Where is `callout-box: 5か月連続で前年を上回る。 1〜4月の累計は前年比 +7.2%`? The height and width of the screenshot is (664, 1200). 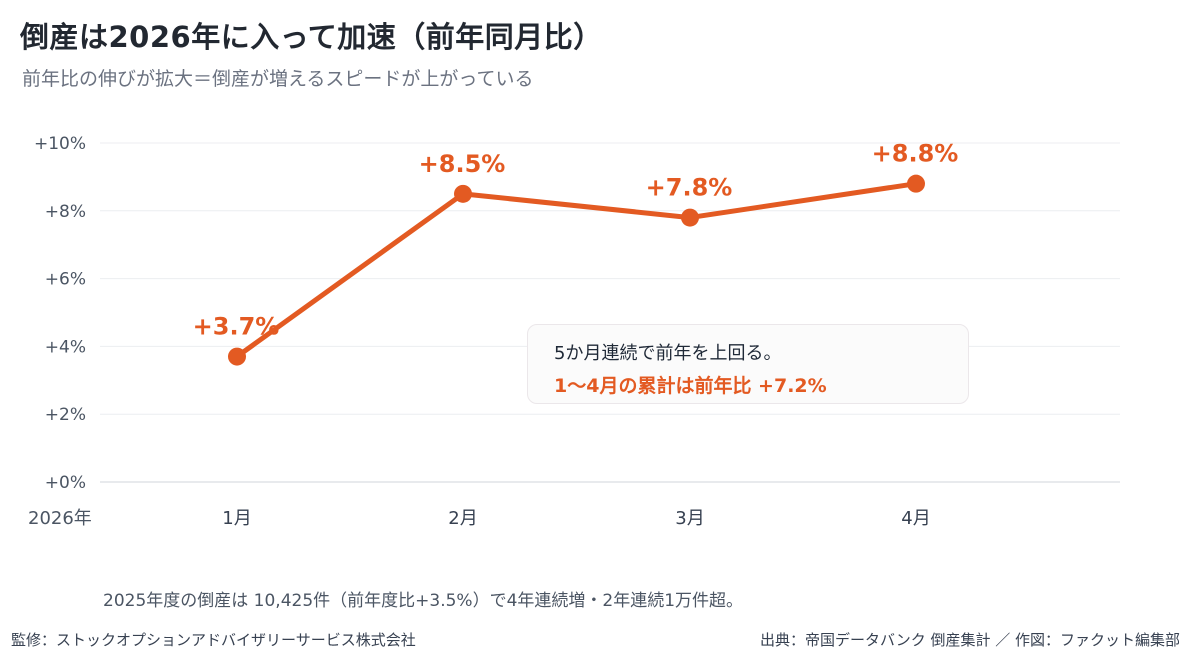
callout-box: 5か月連続で前年を上回る。 1〜4月の累計は前年比 +7.2% is located at coordinates (748, 364).